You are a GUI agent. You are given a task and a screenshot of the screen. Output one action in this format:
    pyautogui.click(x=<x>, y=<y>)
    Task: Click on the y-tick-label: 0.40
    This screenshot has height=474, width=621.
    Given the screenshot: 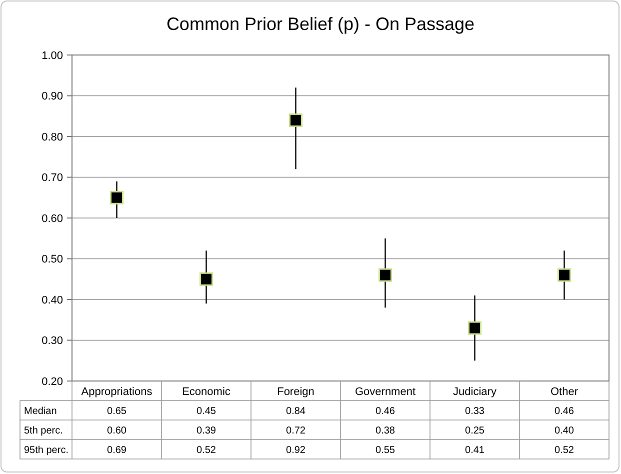 What is the action you would take?
    pyautogui.click(x=52, y=300)
    